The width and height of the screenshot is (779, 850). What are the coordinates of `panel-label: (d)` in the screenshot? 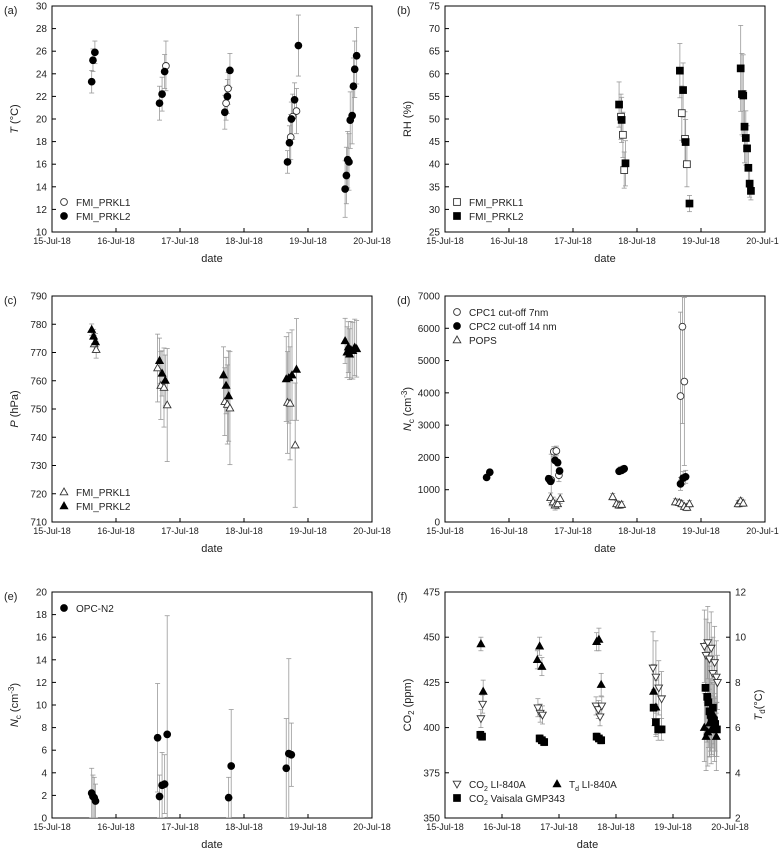 It's located at (403, 301).